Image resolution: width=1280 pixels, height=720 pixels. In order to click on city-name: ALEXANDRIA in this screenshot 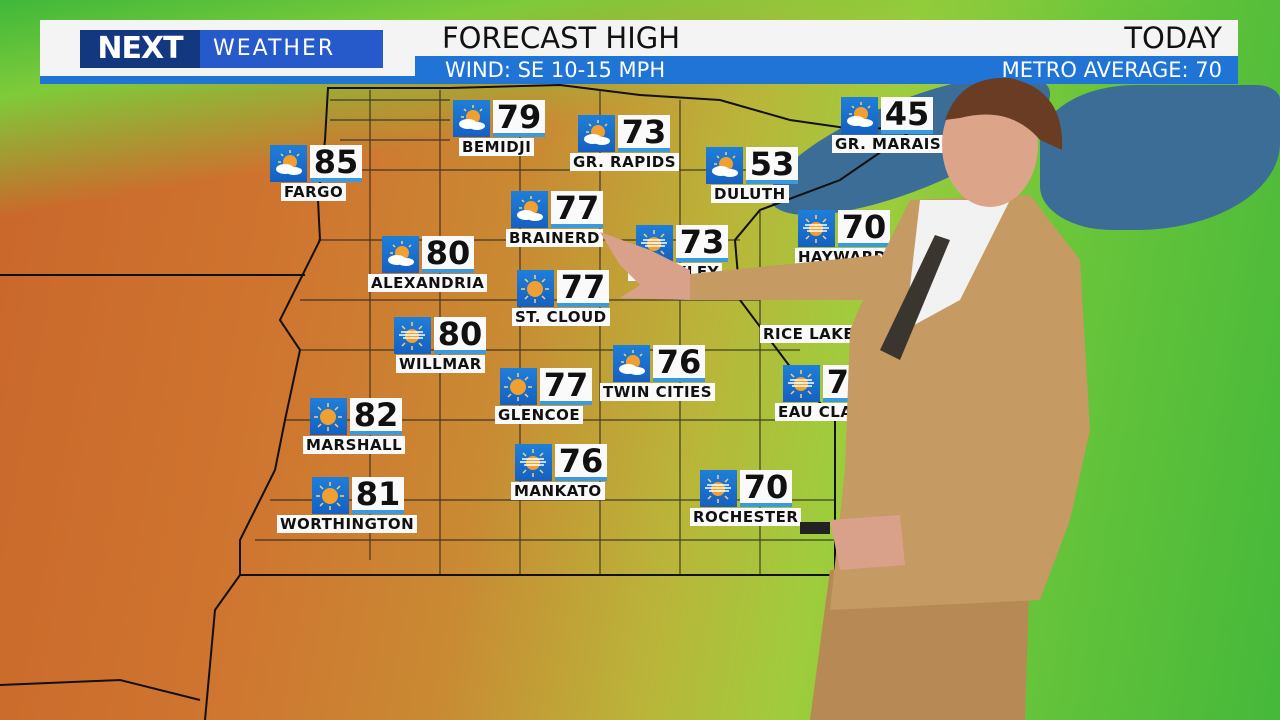, I will do `click(428, 283)`.